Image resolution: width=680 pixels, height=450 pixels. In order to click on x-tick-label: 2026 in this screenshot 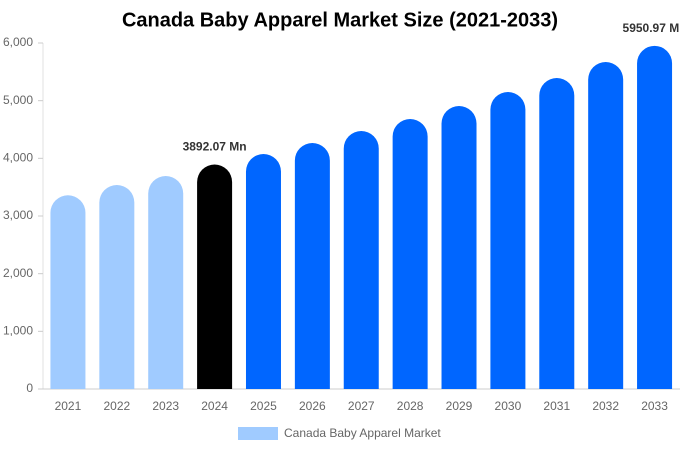, I will do `click(312, 406)`.